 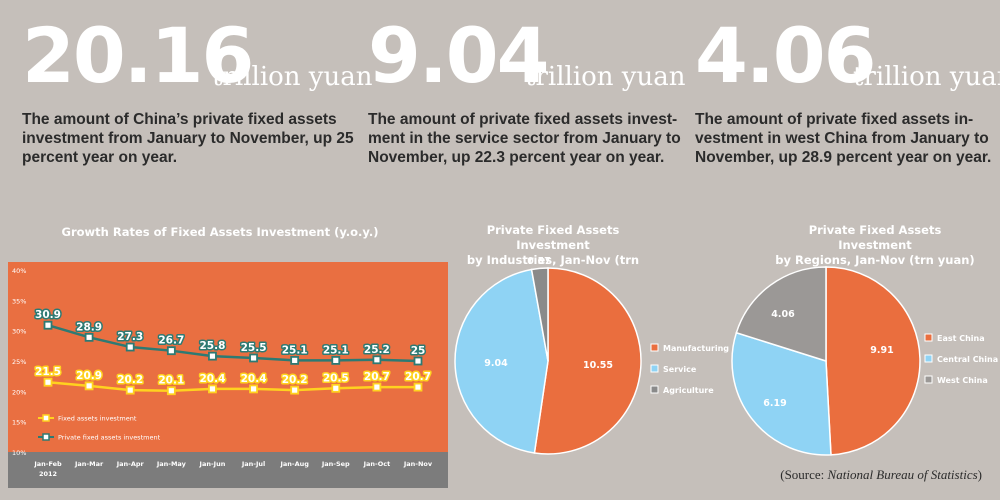 I want to click on stat-description-line: The amount of private fixed assets in-, so click(x=834, y=119).